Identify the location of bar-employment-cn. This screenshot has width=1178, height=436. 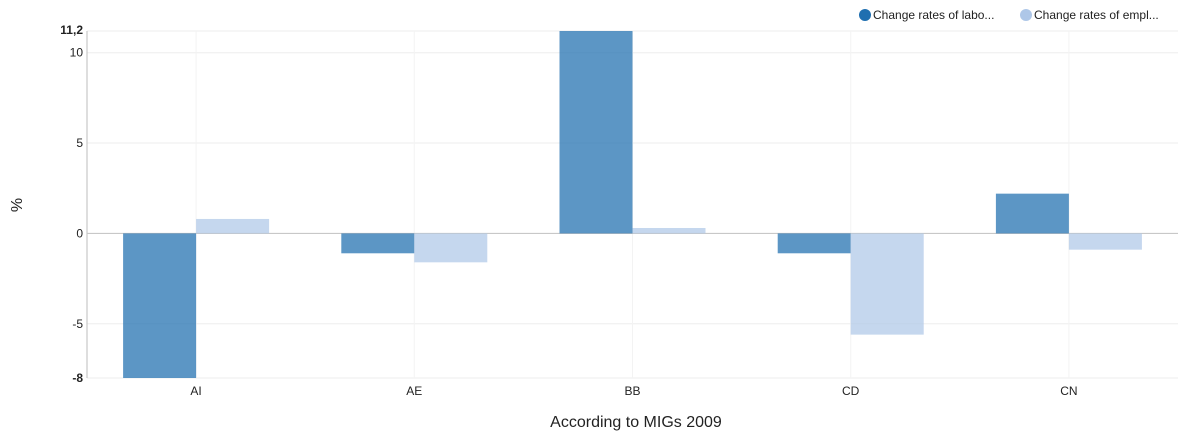
(1105, 241).